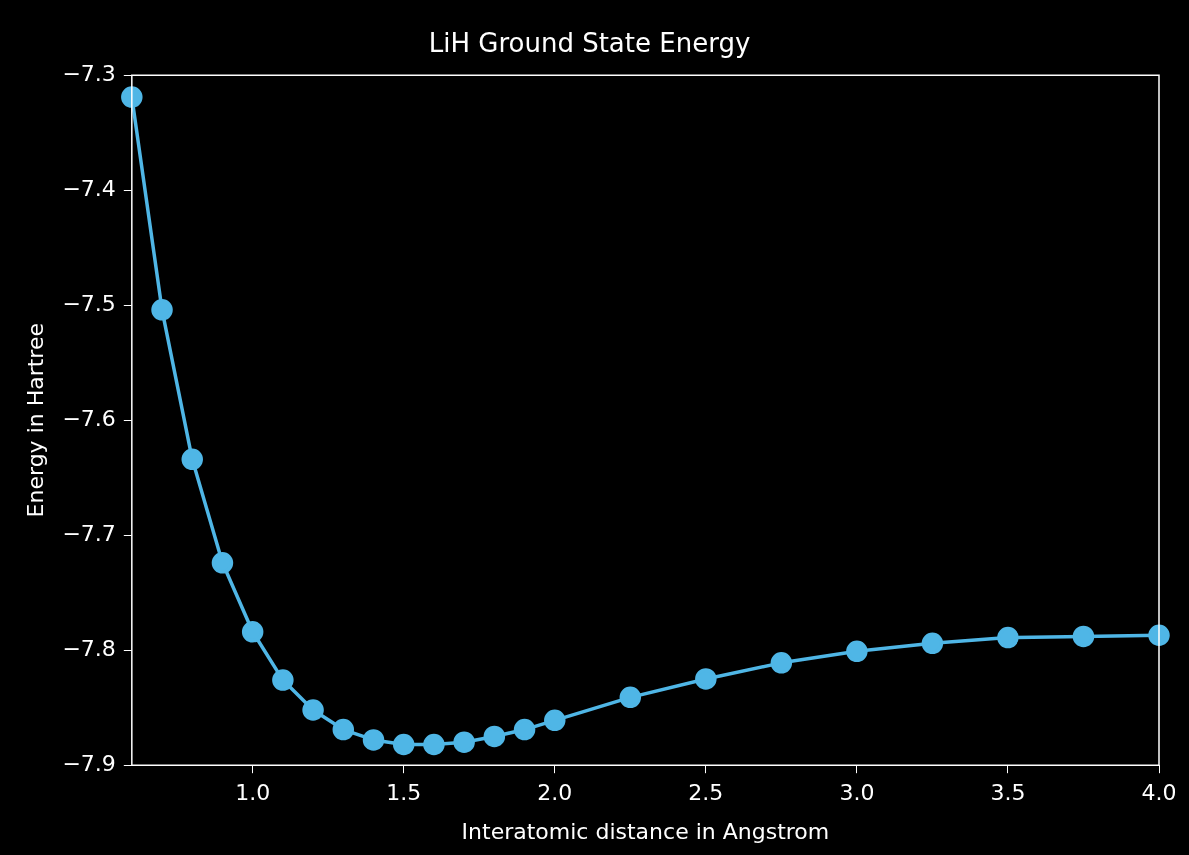  What do you see at coordinates (89, 533) in the screenshot?
I see `y-tick-label: −7.7` at bounding box center [89, 533].